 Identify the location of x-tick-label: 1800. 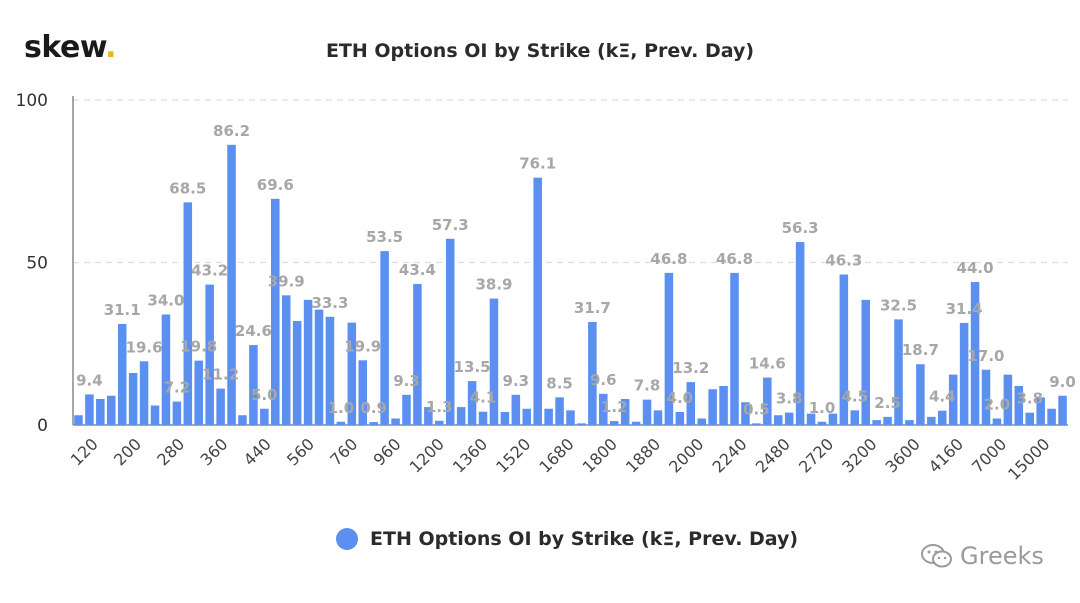
(600, 455).